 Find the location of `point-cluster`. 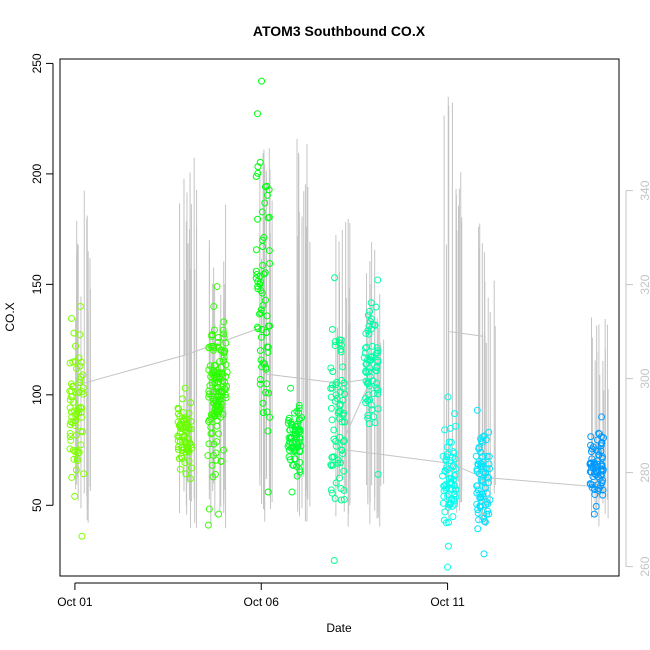

point-cluster is located at coordinates (77, 421).